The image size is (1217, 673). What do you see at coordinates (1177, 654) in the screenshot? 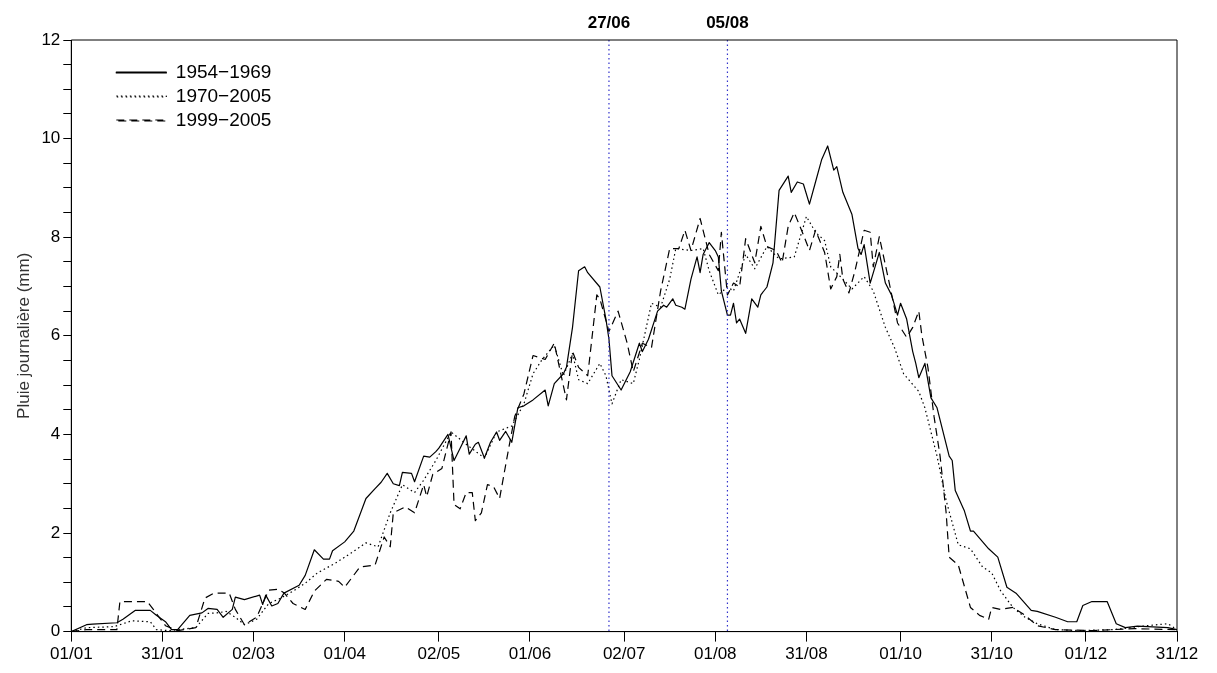
I see `x-tick-label: 31/12` at bounding box center [1177, 654].